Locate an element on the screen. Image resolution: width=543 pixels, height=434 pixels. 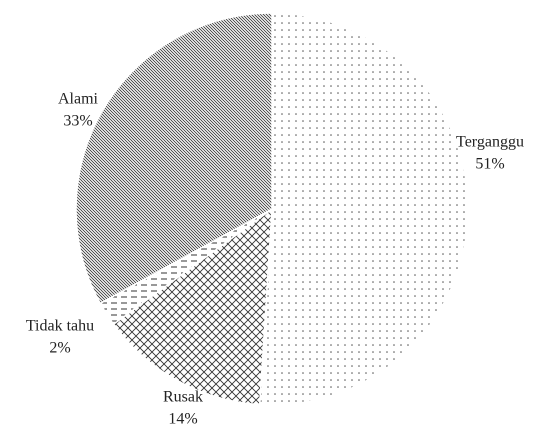
slice-label: Rusak is located at coordinates (183, 397).